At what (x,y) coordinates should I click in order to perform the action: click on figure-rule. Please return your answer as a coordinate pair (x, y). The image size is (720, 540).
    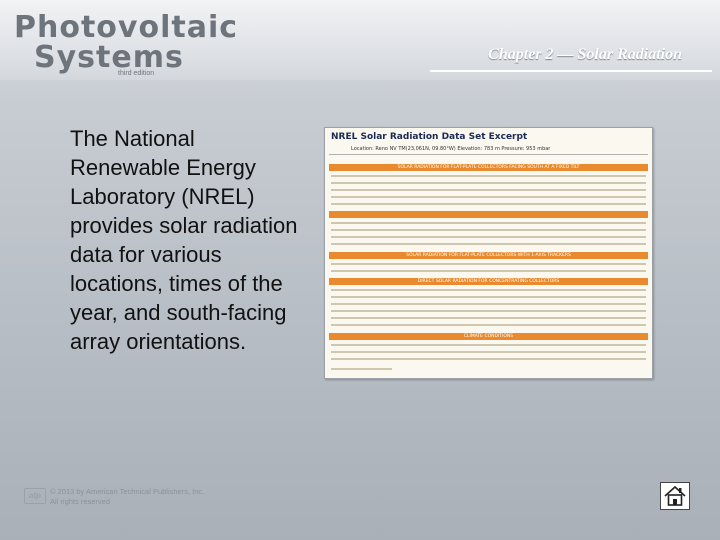
    Looking at the image, I should click on (488, 154).